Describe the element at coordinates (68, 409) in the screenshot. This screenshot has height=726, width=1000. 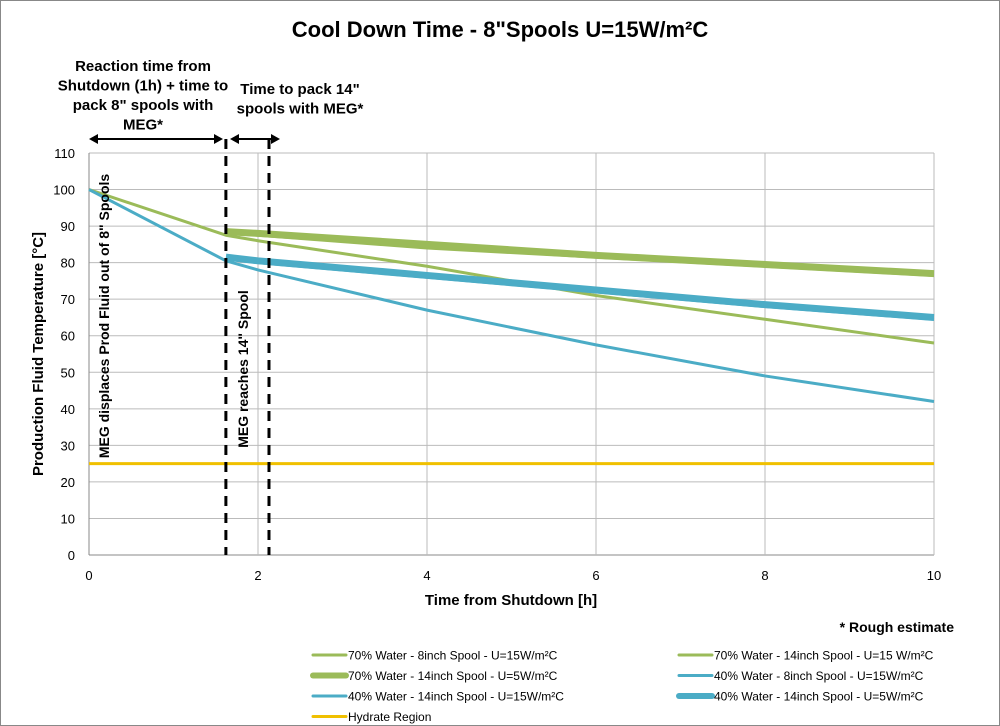
I see `y-tick-label: 40` at that location.